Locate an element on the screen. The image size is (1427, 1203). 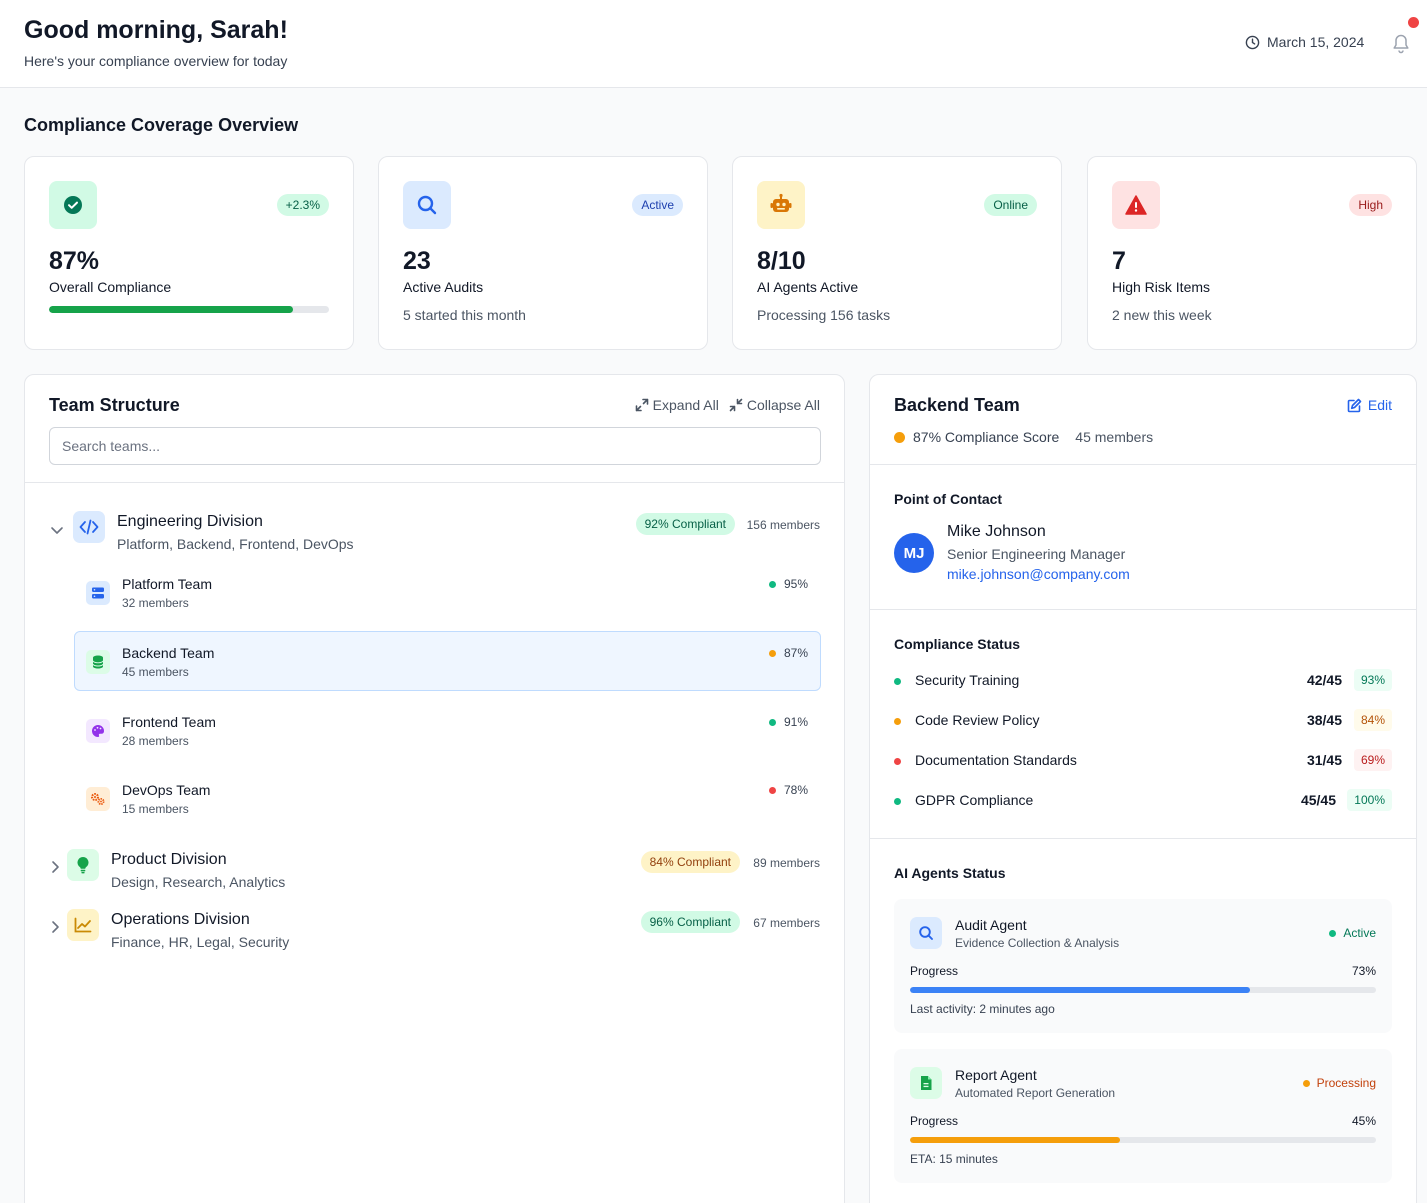
status-fraction: 31/45 is located at coordinates (1324, 760).